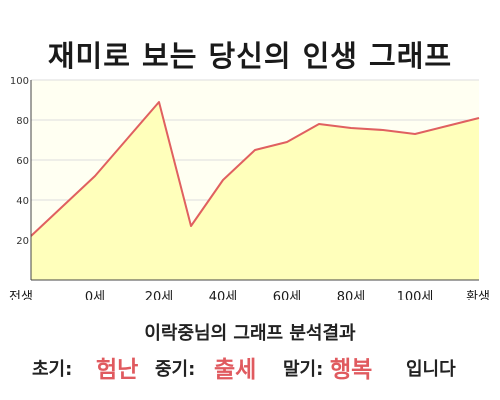 The height and width of the screenshot is (400, 500). I want to click on x-tick-label: 20세, so click(159, 295).